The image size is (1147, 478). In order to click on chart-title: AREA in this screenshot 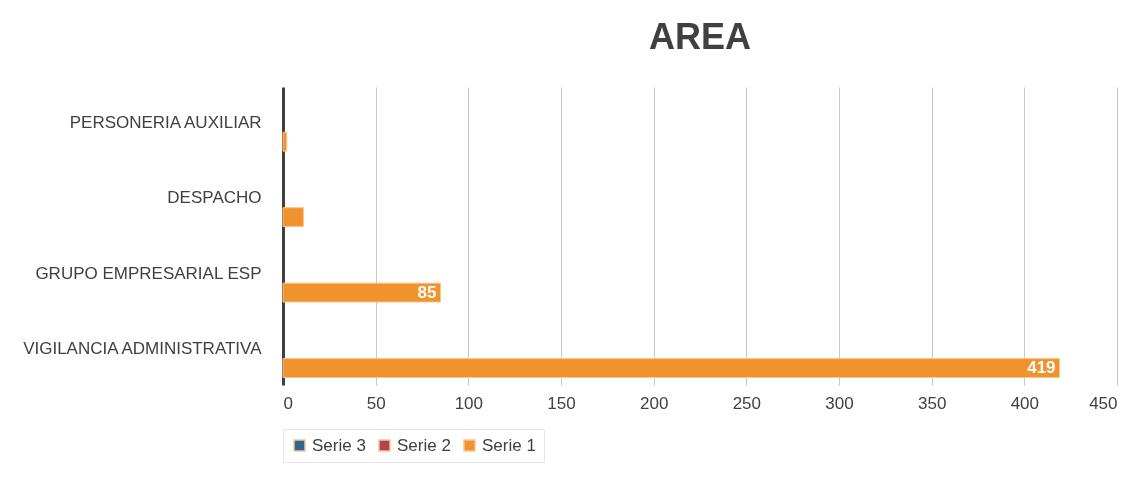, I will do `click(700, 36)`.